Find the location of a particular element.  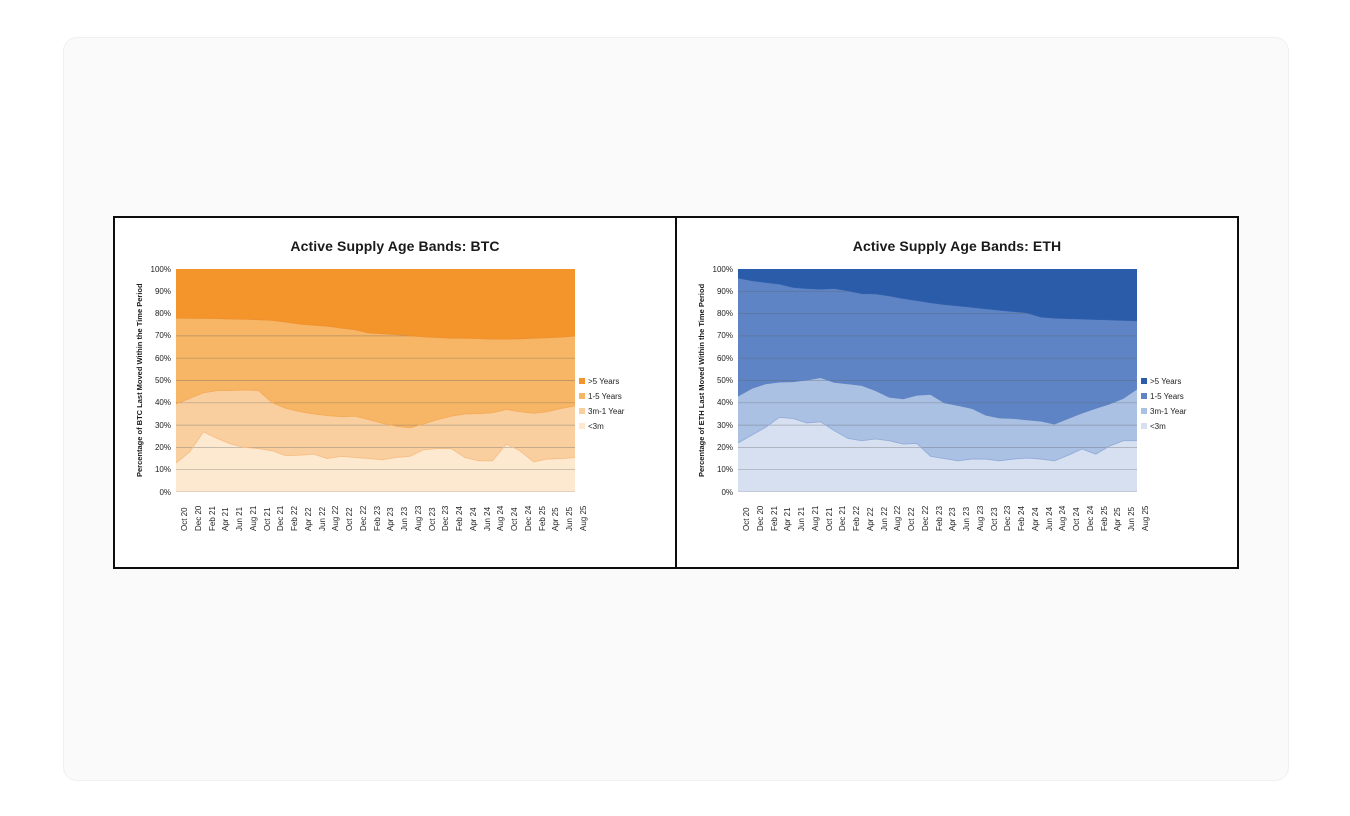

legend-label: 3m-1 Year is located at coordinates (1168, 411).